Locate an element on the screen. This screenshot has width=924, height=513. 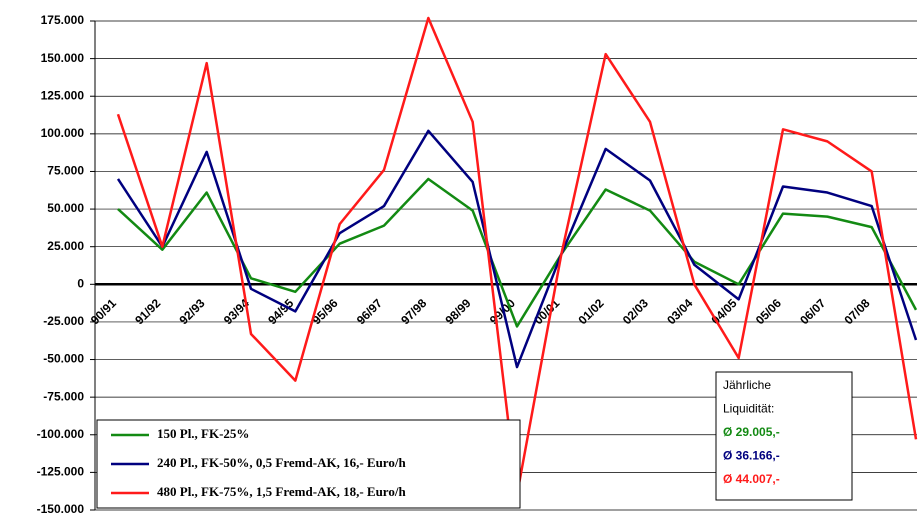
x-tick-label: 02/03 is located at coordinates (635, 311).